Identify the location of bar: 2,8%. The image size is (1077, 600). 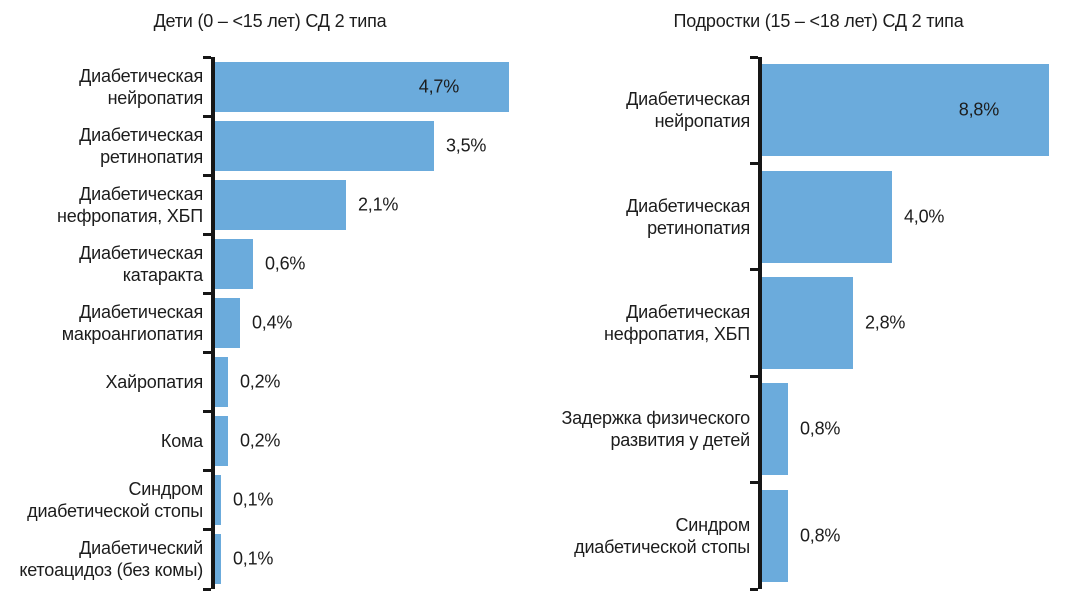
(833, 323).